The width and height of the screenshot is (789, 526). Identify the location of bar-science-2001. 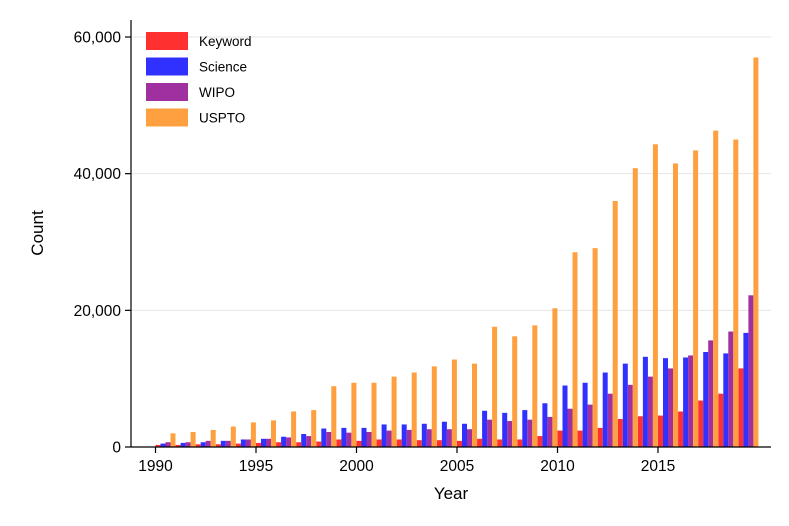
(384, 435).